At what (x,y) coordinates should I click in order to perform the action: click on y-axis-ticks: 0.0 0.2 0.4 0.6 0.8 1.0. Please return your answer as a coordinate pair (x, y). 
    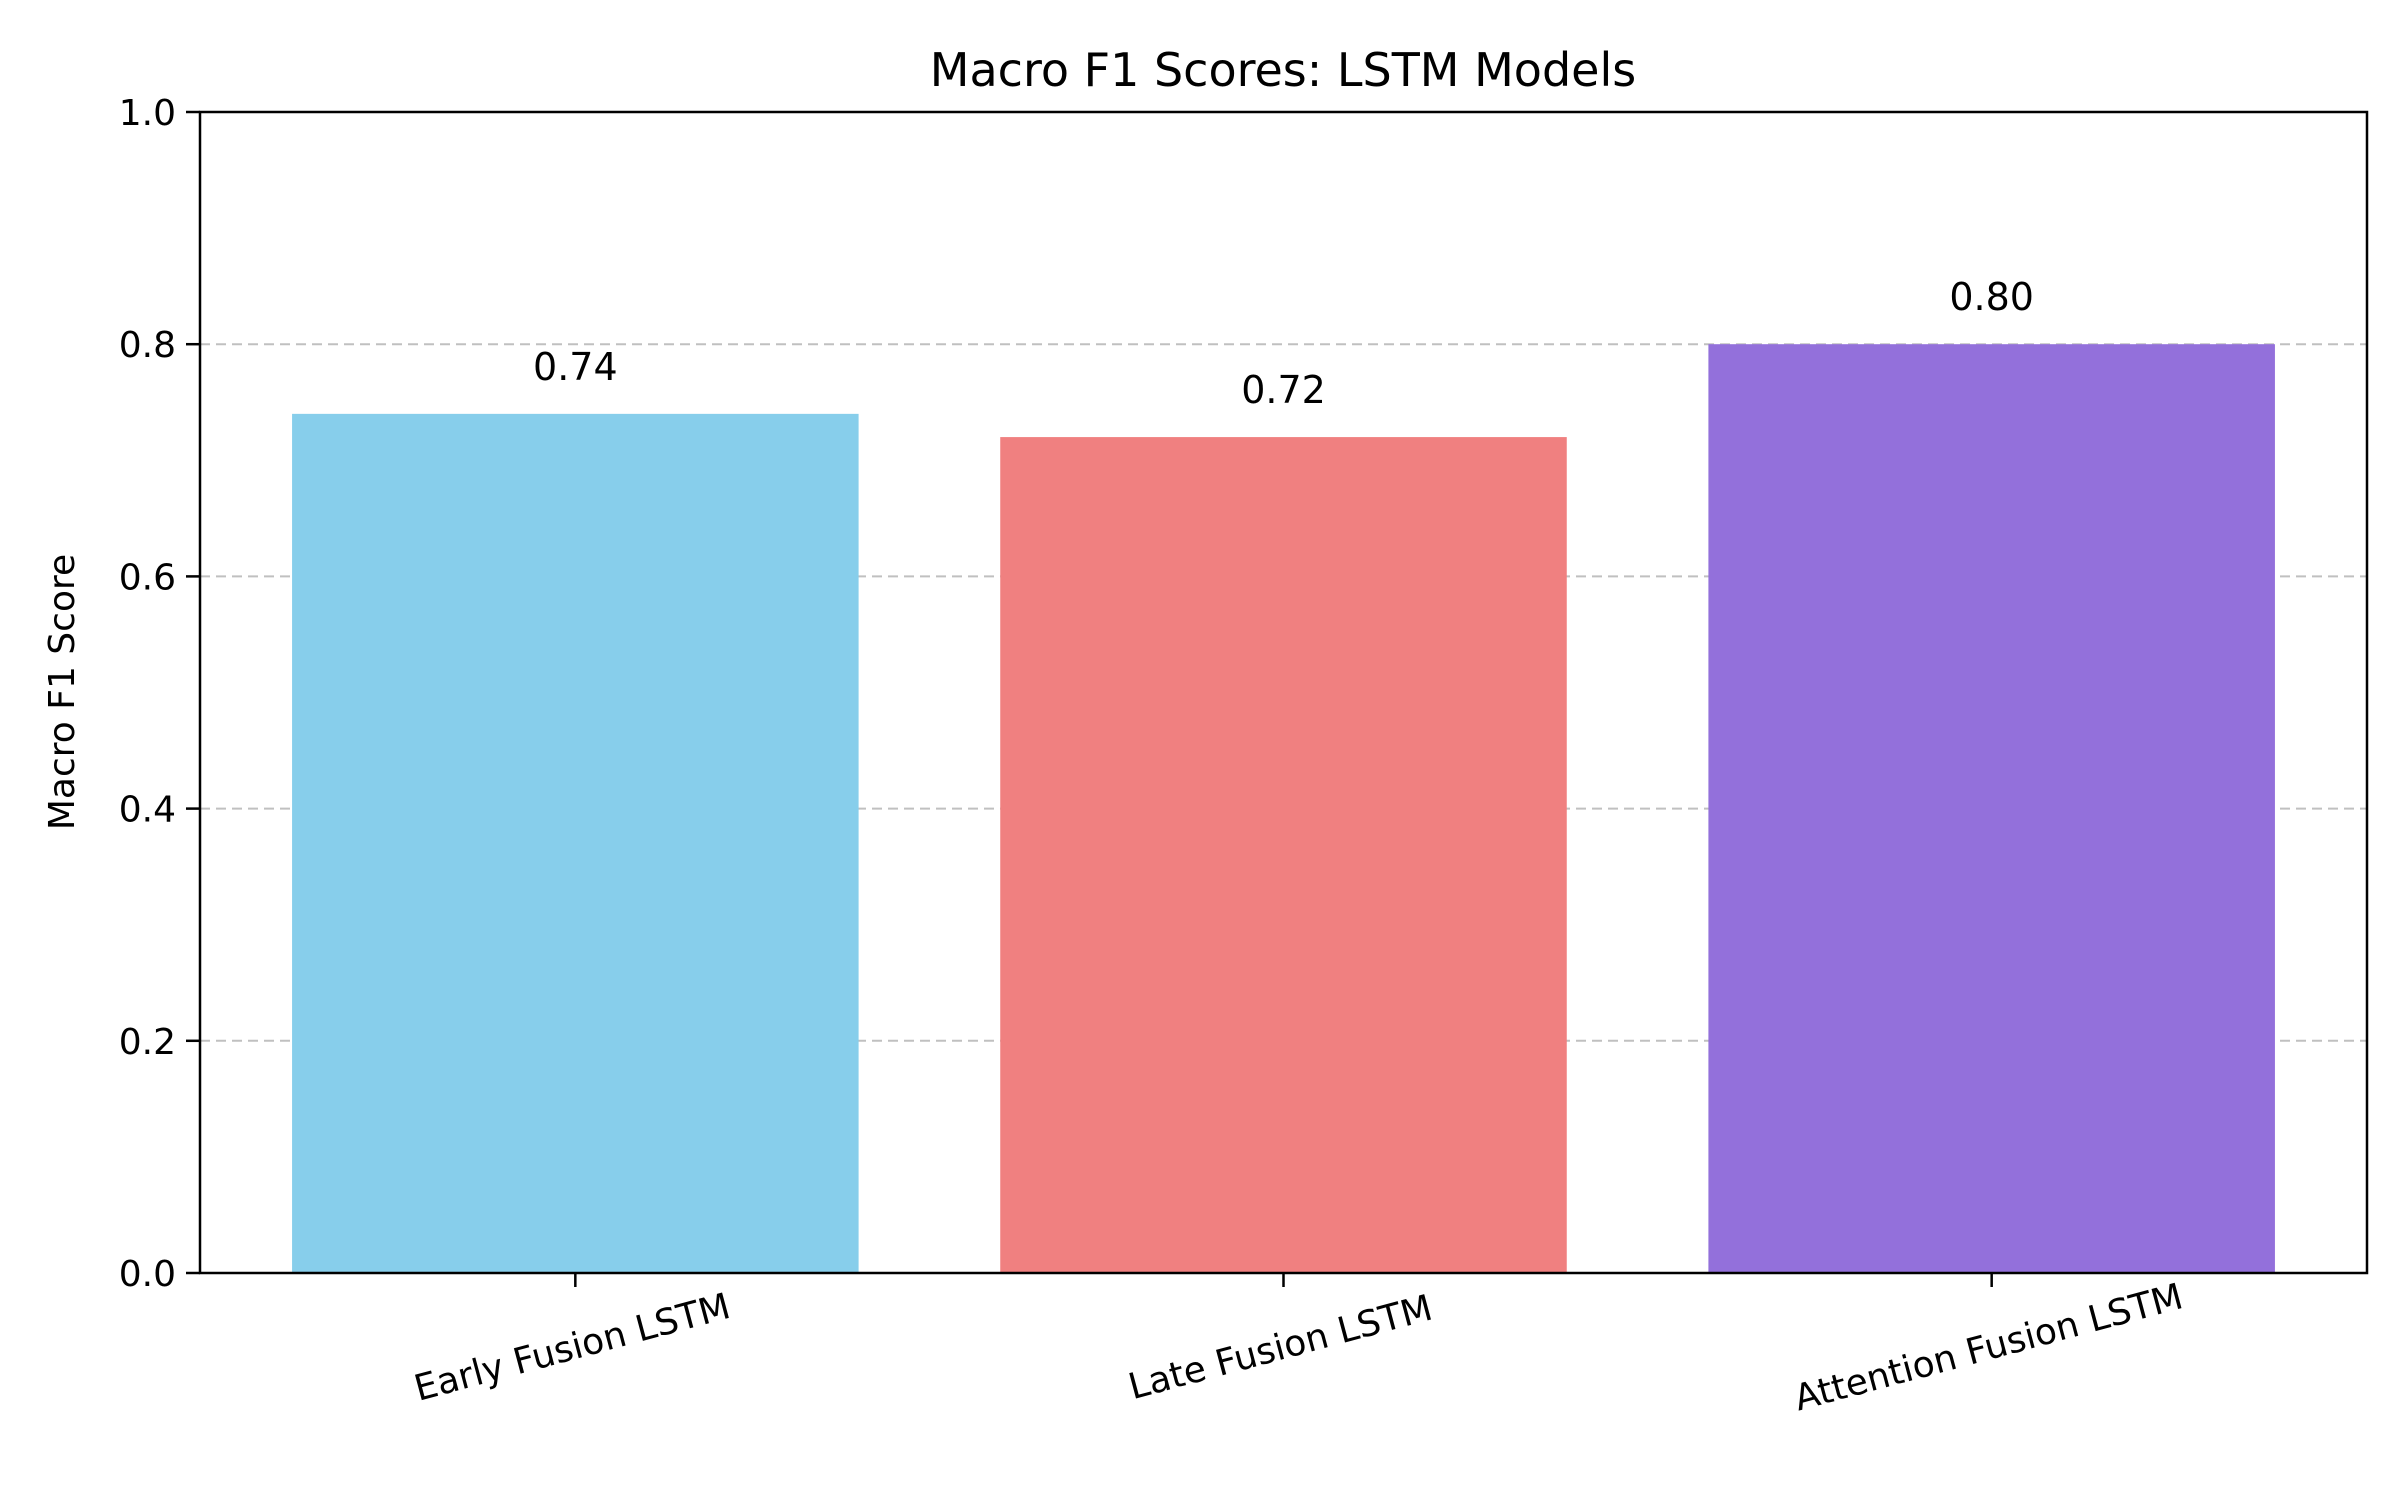
    Looking at the image, I should click on (159, 694).